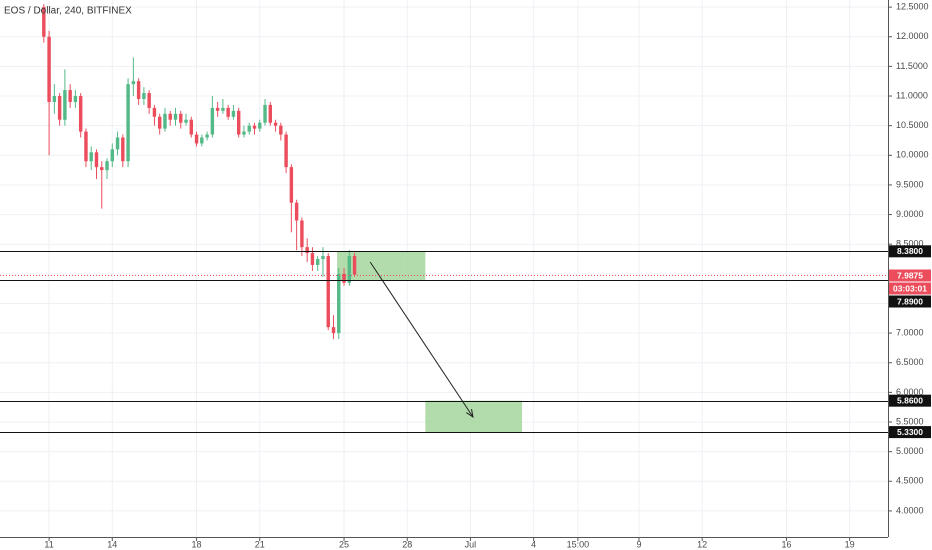 The width and height of the screenshot is (932, 550). Describe the element at coordinates (912, 155) in the screenshot. I see `y-tick-label: 10.0000` at that location.